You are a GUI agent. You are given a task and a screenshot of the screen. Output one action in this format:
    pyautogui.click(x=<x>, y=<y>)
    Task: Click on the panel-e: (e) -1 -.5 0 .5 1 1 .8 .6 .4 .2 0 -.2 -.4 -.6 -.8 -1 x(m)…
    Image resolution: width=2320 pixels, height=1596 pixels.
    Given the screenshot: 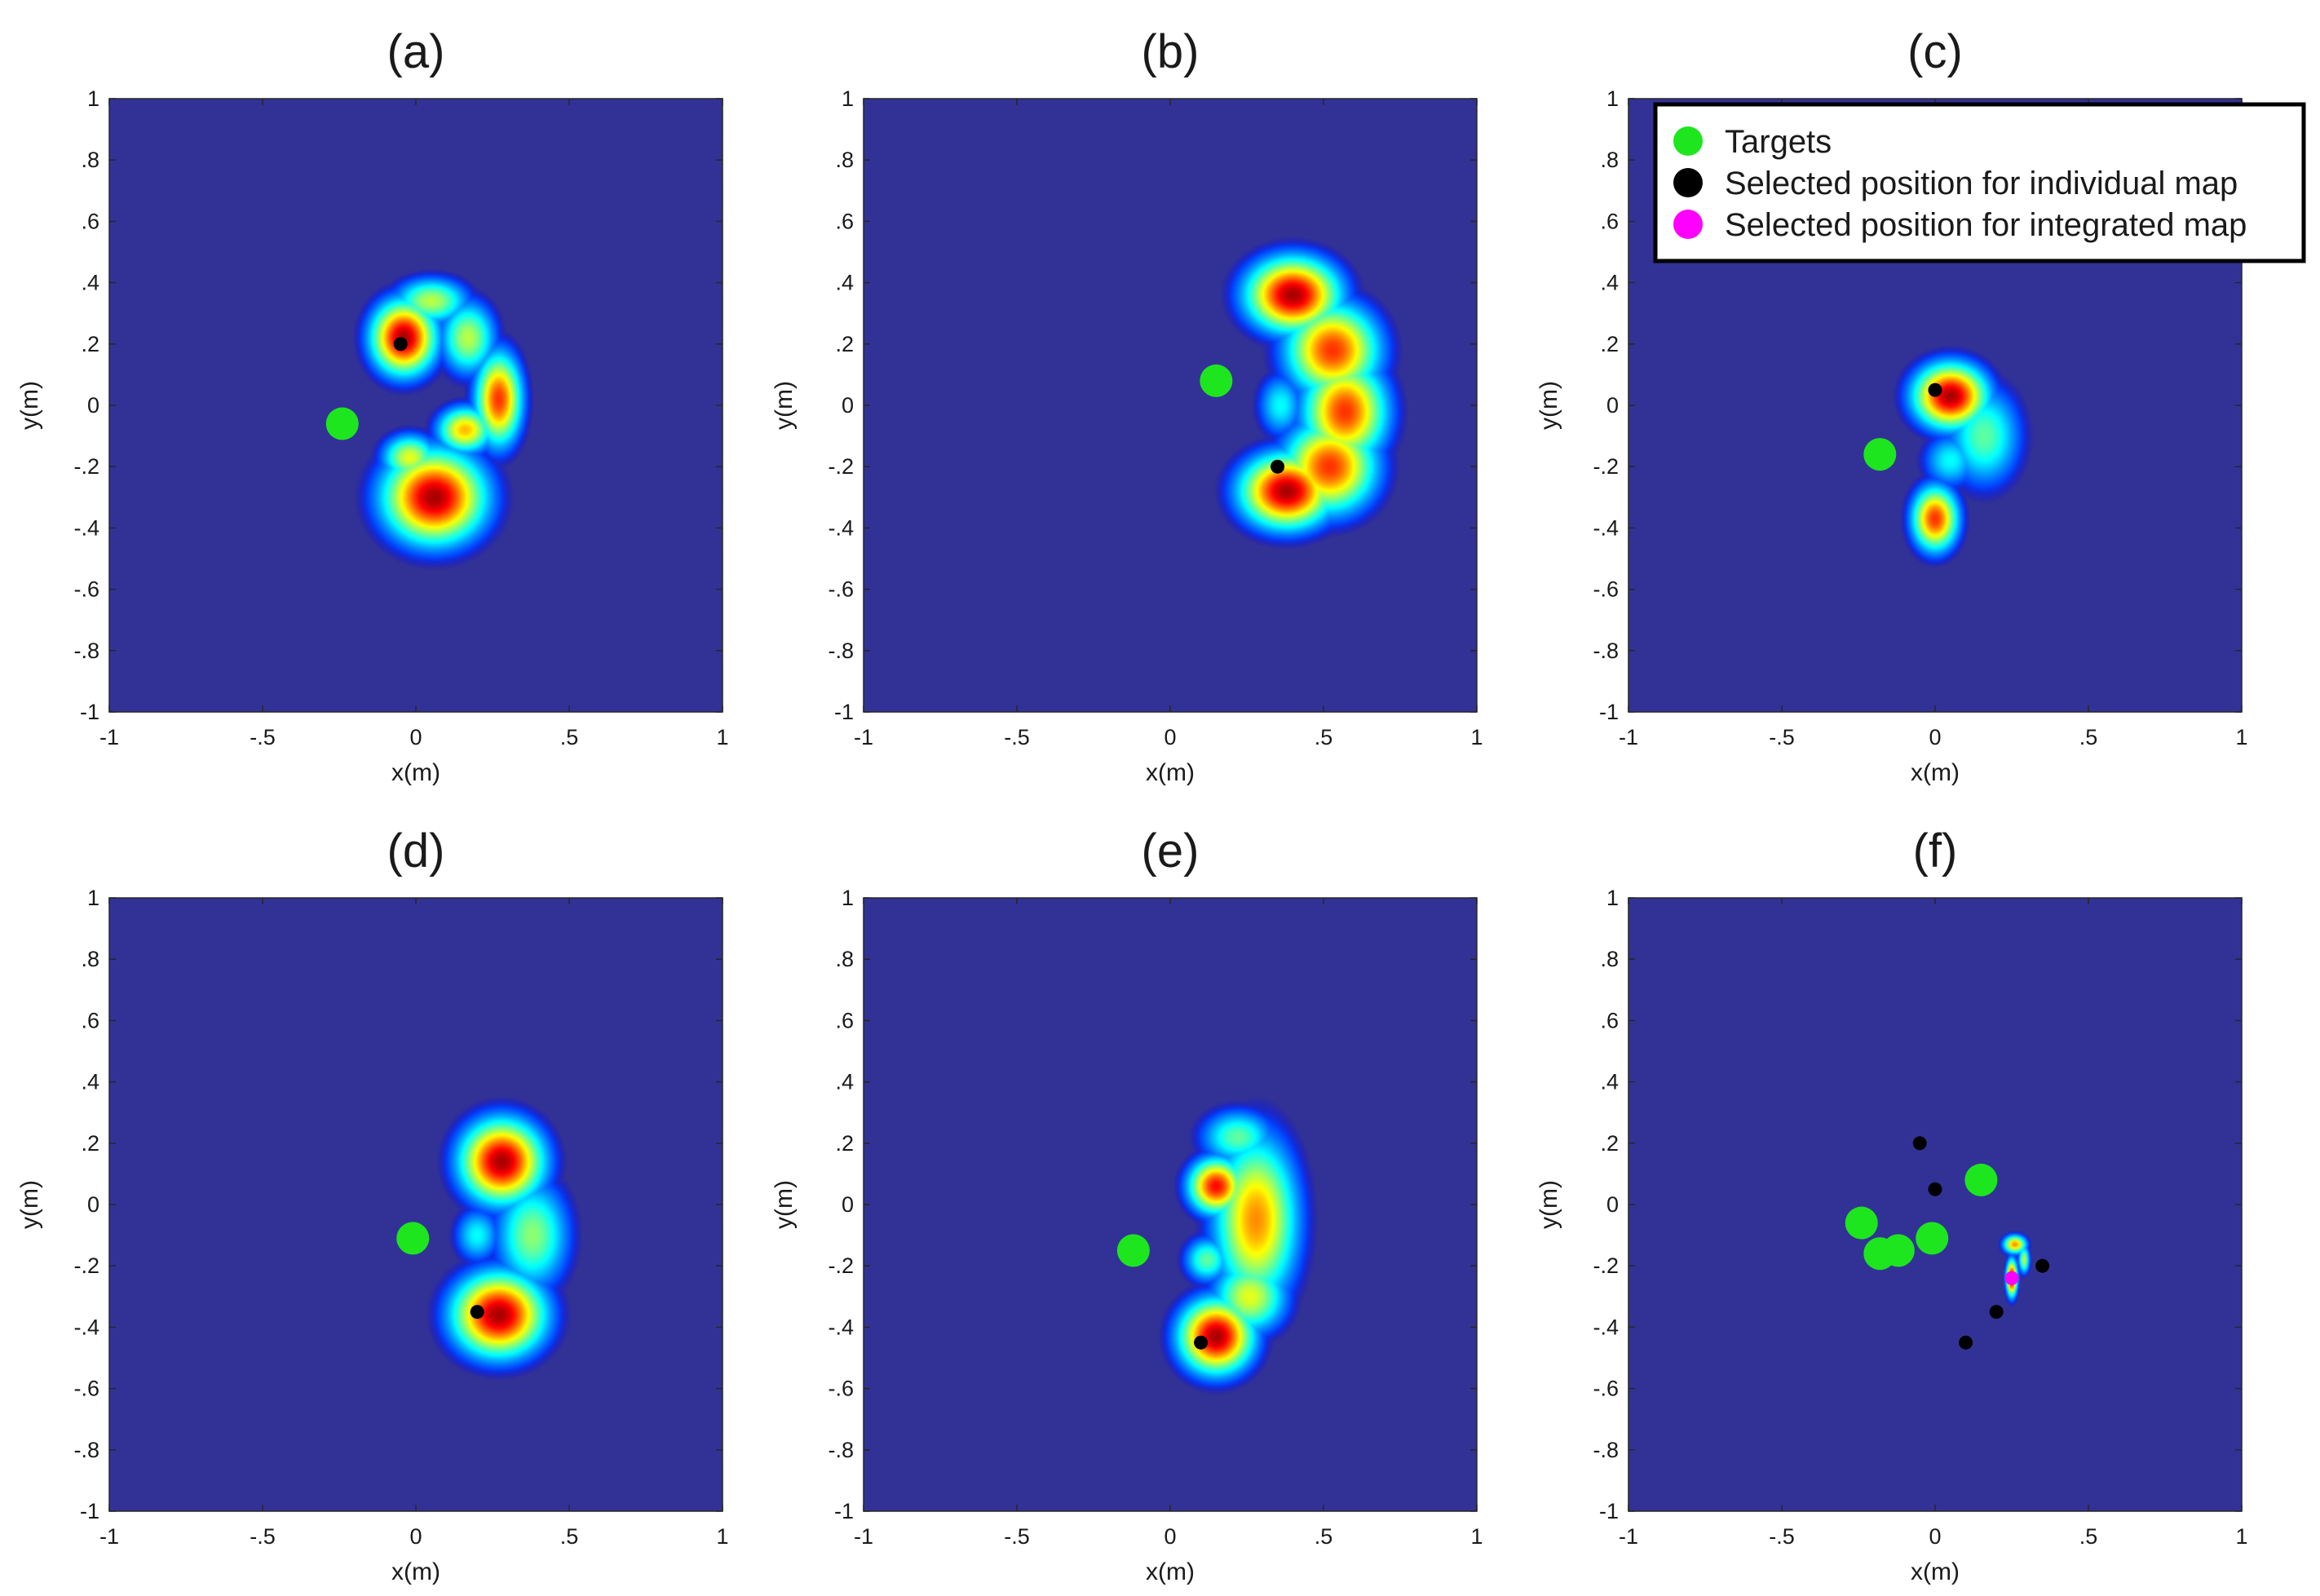 What is the action you would take?
    pyautogui.click(x=1127, y=1205)
    